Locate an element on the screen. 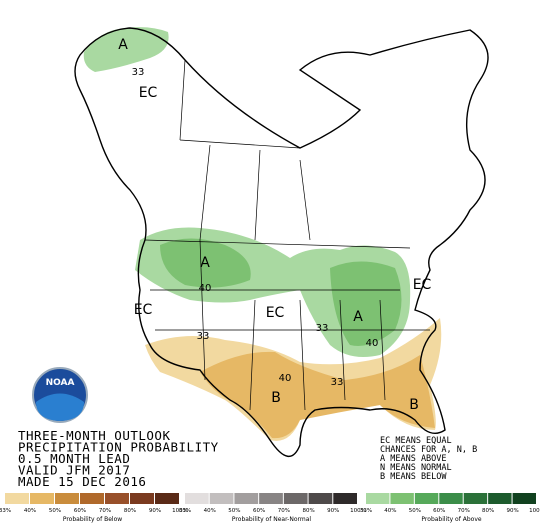 This screenshot has height=524, width=540. legend-caption: Probability of Below is located at coordinates (92, 519).